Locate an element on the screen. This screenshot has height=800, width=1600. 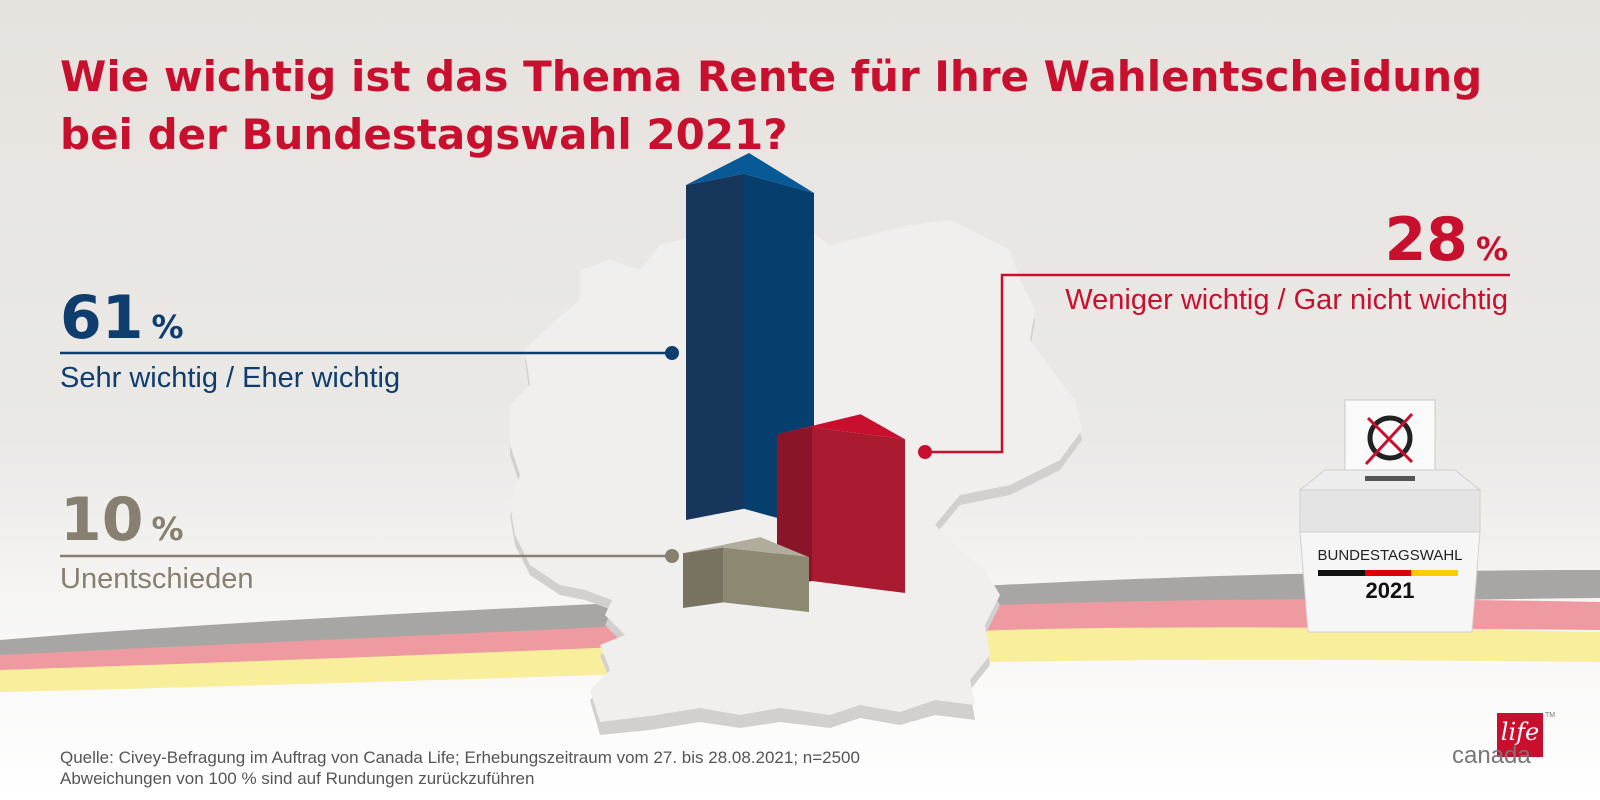
connector-less is located at coordinates (1217, 363).